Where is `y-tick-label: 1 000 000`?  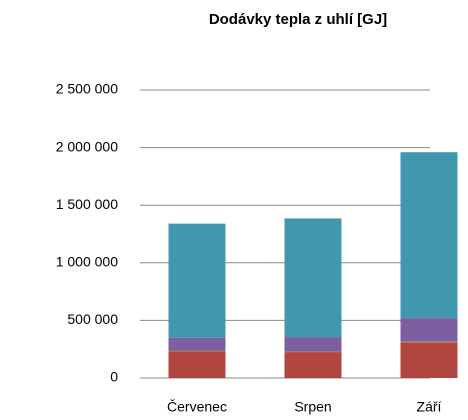 y-tick-label: 1 000 000 is located at coordinates (87, 262).